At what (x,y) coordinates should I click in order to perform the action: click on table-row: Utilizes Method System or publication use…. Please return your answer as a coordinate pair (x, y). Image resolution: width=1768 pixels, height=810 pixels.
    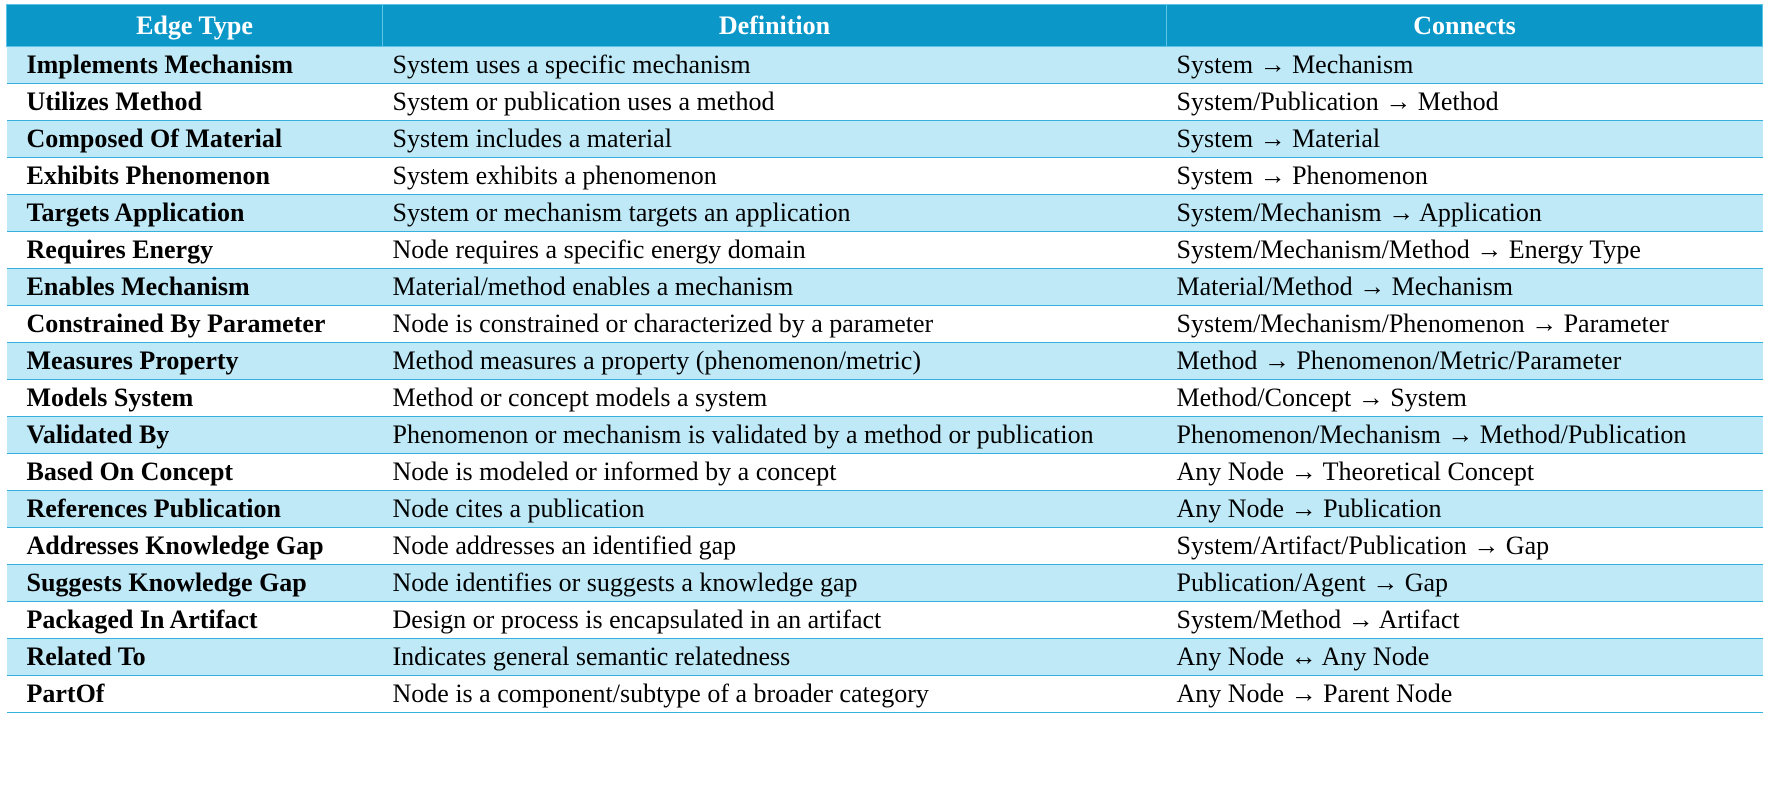
    Looking at the image, I should click on (884, 102).